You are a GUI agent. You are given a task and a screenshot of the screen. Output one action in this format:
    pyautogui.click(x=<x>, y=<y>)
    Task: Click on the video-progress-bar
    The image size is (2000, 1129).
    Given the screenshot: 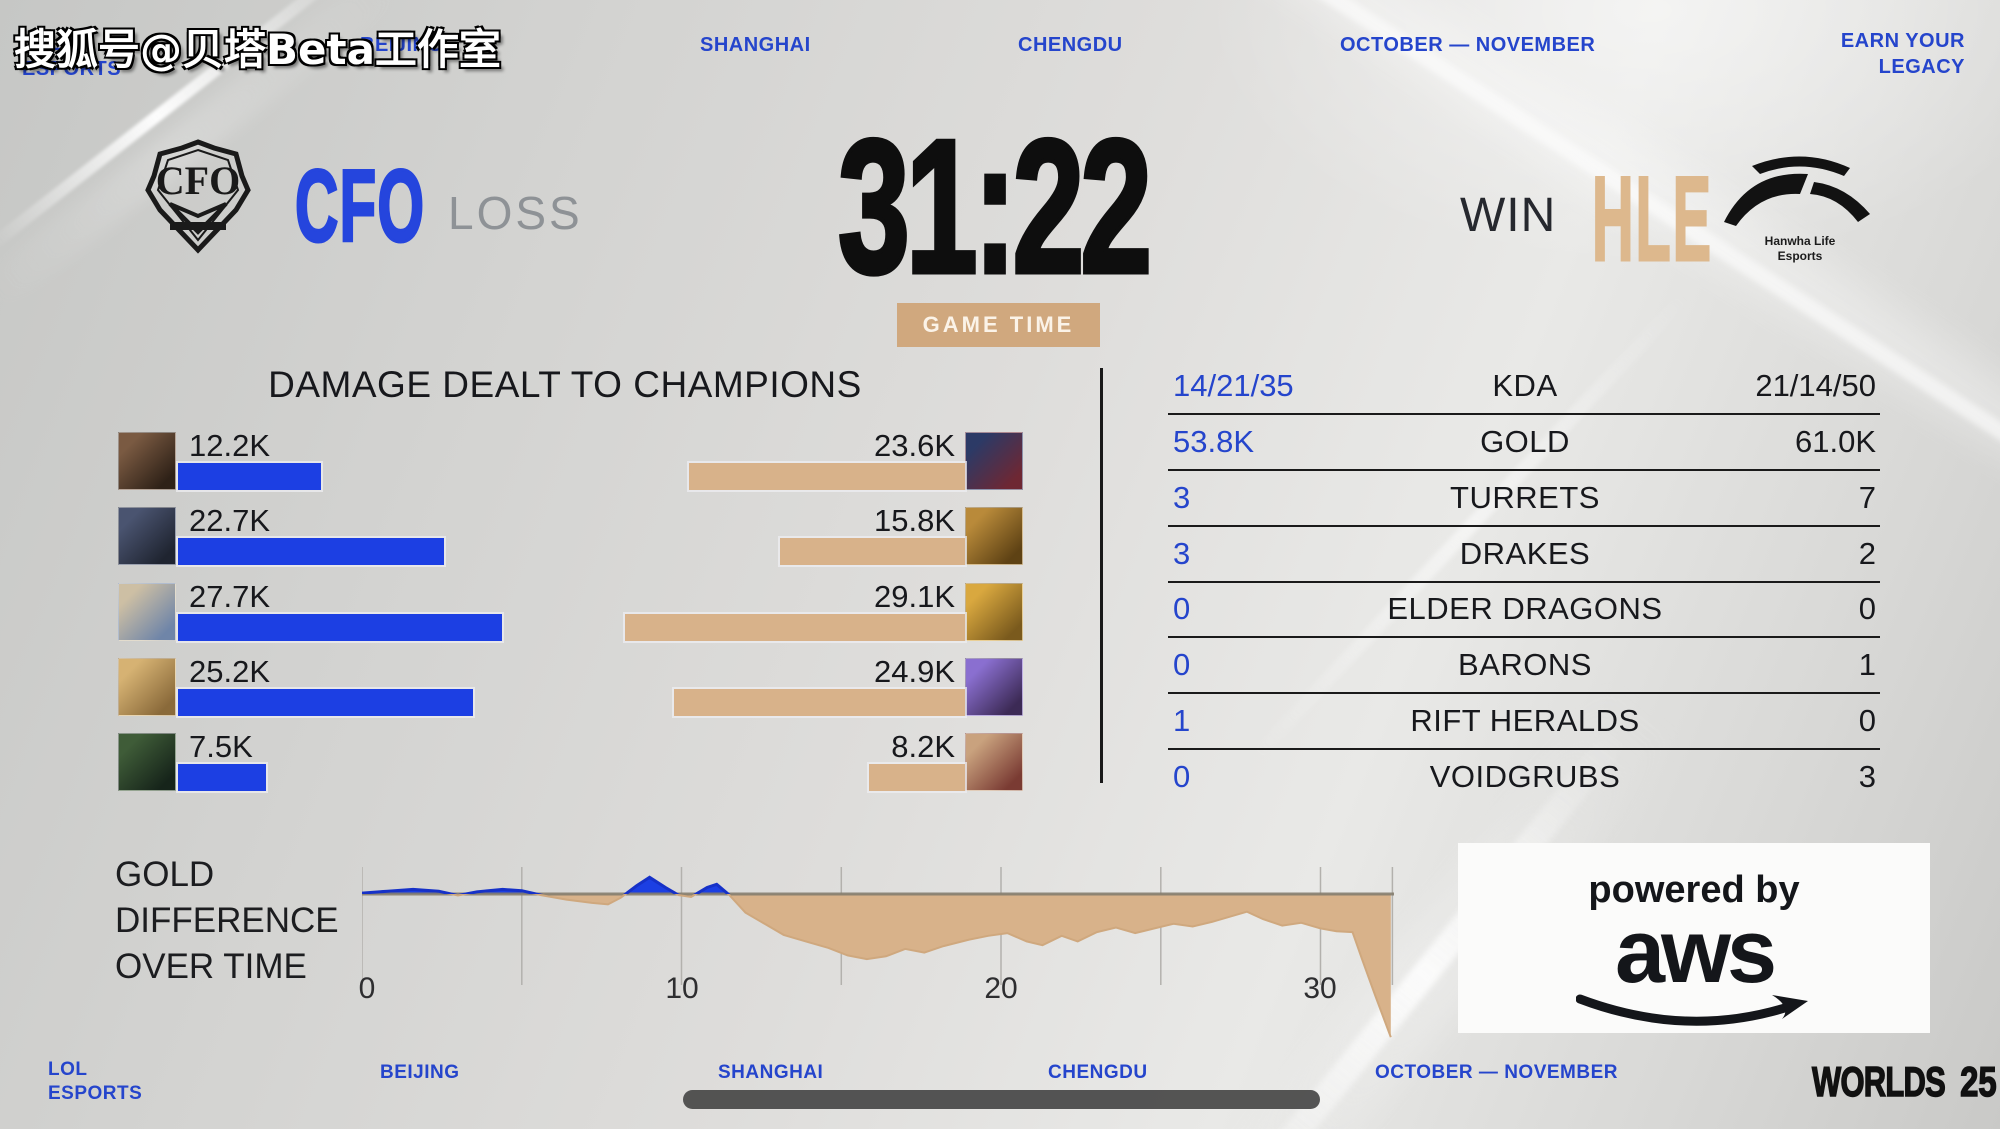 What is the action you would take?
    pyautogui.click(x=1001, y=1099)
    